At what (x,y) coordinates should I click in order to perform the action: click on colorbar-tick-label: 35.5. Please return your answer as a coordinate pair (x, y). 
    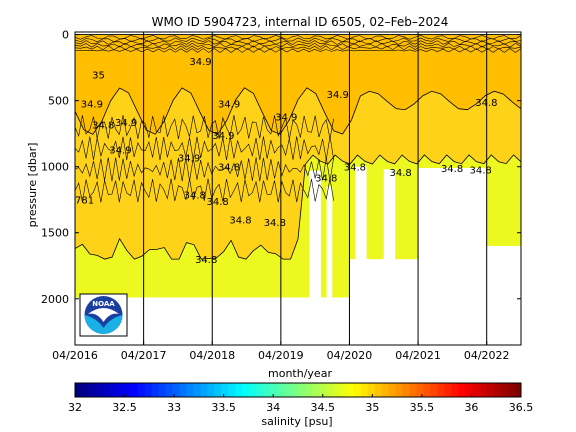
    Looking at the image, I should click on (422, 407).